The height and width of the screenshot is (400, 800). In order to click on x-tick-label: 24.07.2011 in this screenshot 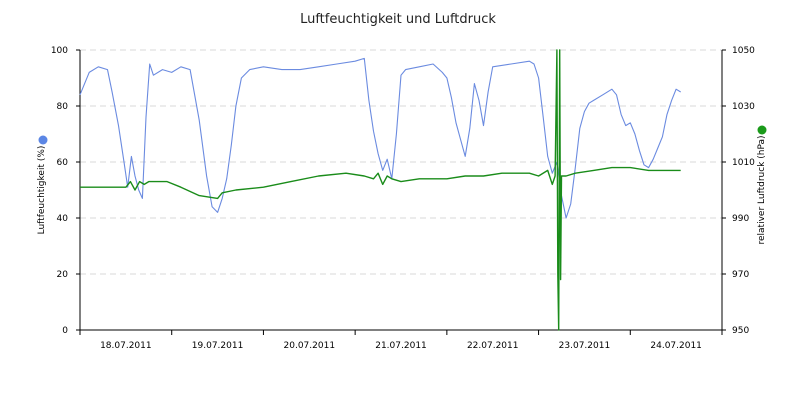, I will do `click(676, 346)`.